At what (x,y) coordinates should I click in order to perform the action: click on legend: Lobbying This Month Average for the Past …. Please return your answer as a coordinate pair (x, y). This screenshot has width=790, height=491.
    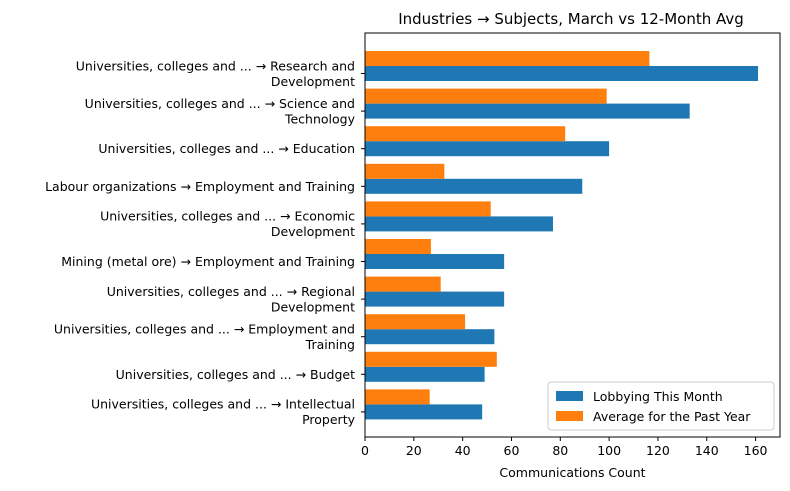
    Looking at the image, I should click on (661, 406).